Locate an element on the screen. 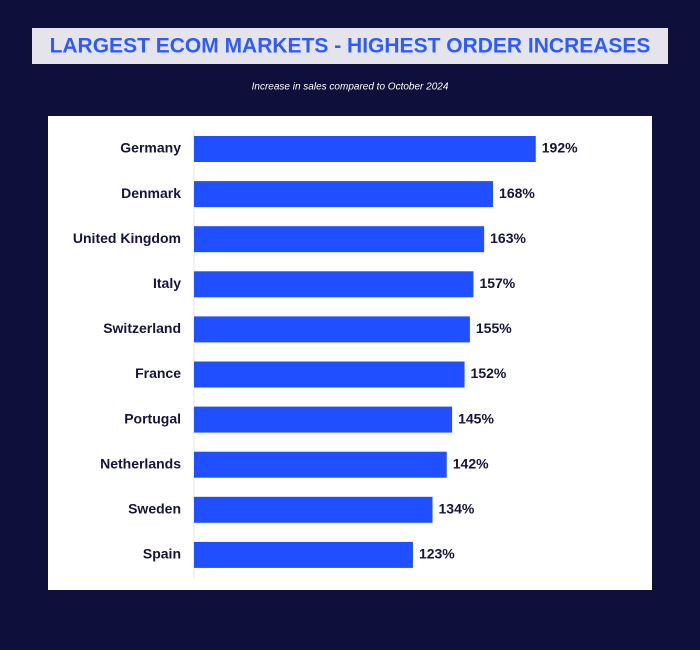 The height and width of the screenshot is (650, 700). category-label: United Kingdom is located at coordinates (127, 238).